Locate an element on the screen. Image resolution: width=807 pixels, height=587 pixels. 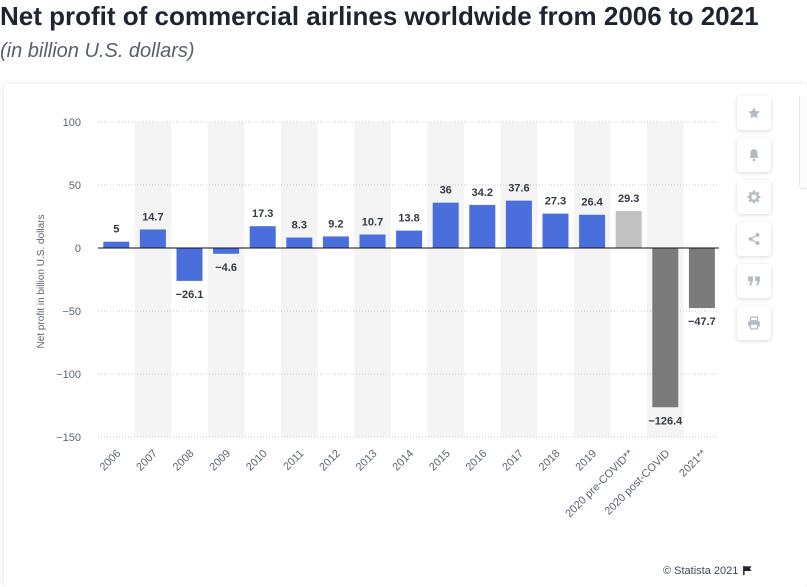
bar-2009 is located at coordinates (226, 251).